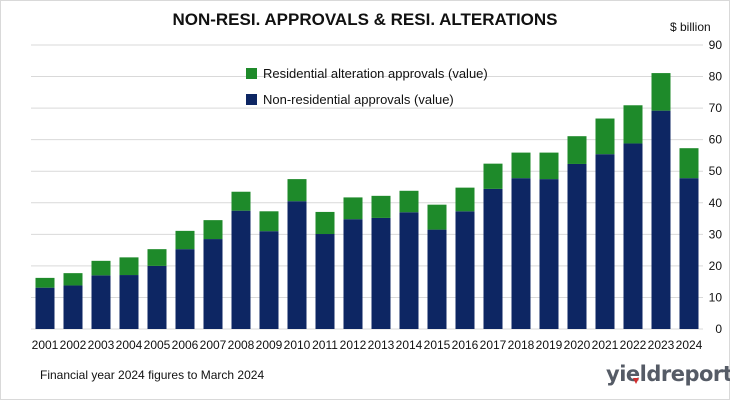 Image resolution: width=730 pixels, height=400 pixels. What do you see at coordinates (353, 345) in the screenshot?
I see `x-tick-label: 2012` at bounding box center [353, 345].